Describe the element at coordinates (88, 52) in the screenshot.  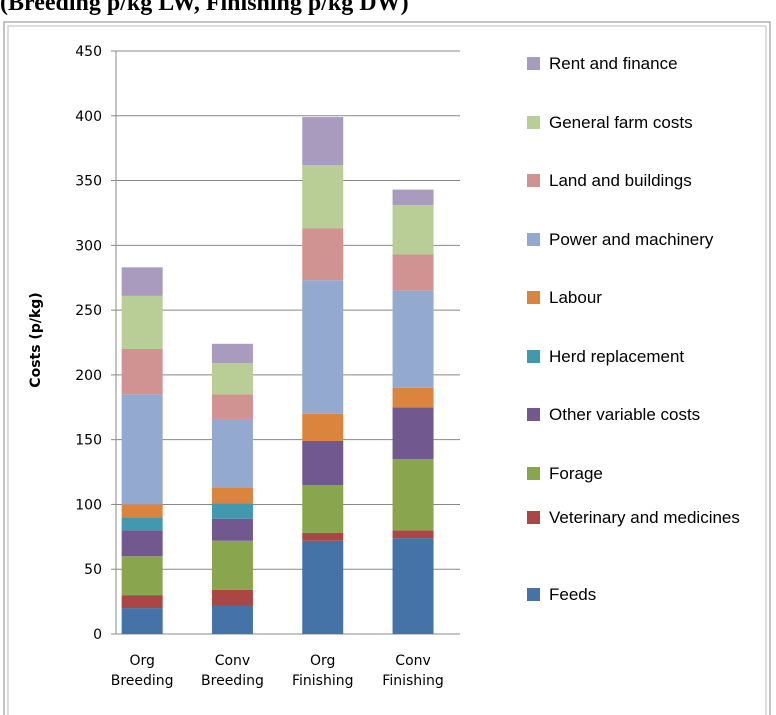
I see `y-tick-label: 450` at that location.